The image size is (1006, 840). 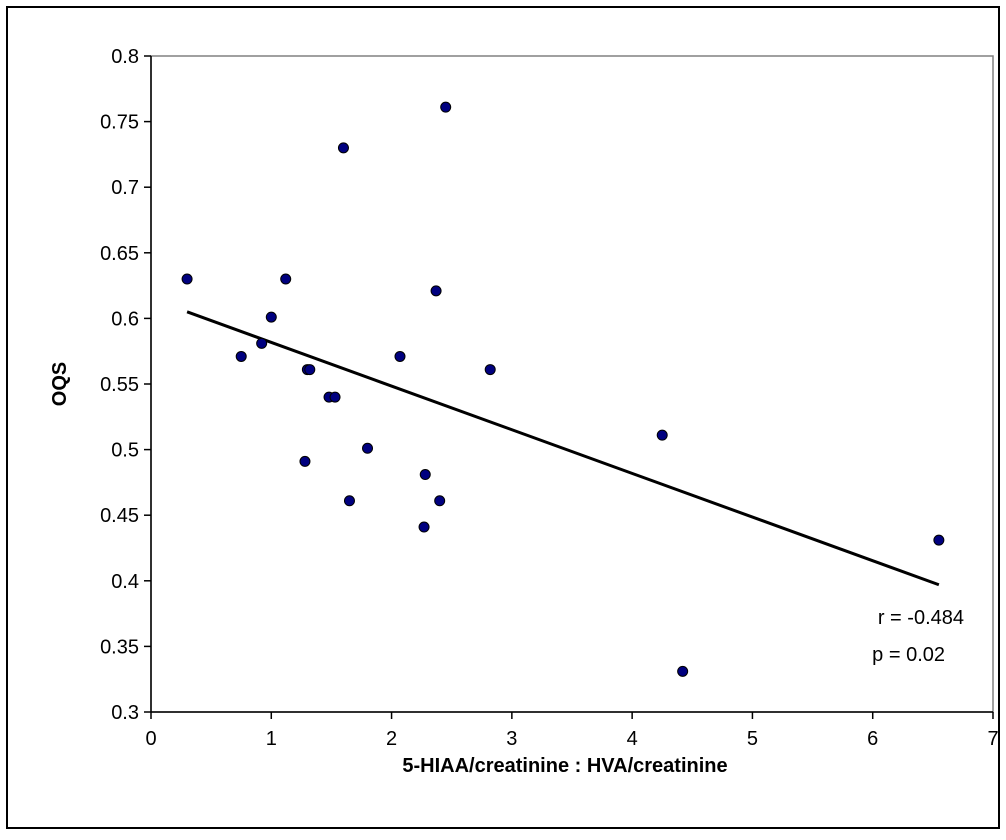 What do you see at coordinates (271, 739) in the screenshot?
I see `x-tick-label: 1` at bounding box center [271, 739].